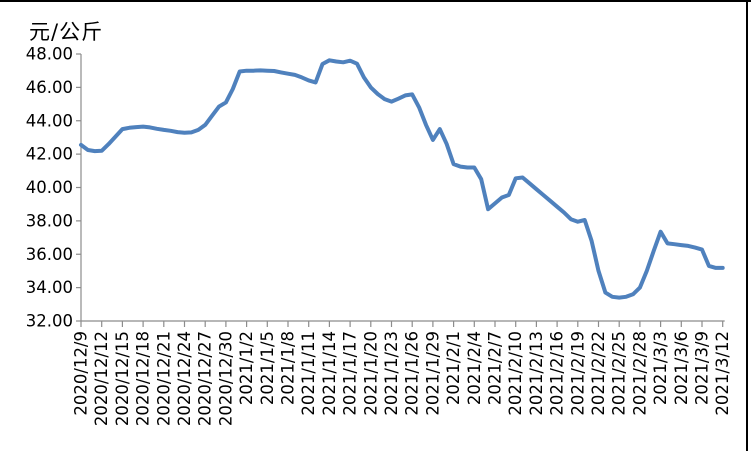 The image size is (751, 451). Describe the element at coordinates (49, 220) in the screenshot. I see `y-tick-label: 38.00` at that location.